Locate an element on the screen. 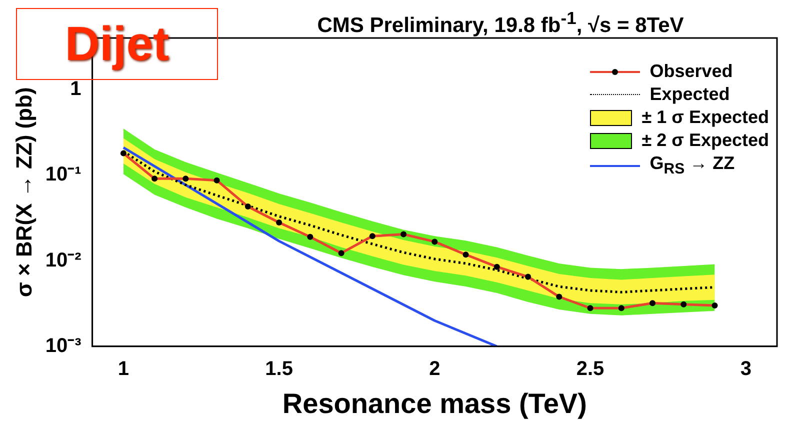 The height and width of the screenshot is (434, 801). x-axis-title: Resonance mass (TeV) is located at coordinates (434, 403).